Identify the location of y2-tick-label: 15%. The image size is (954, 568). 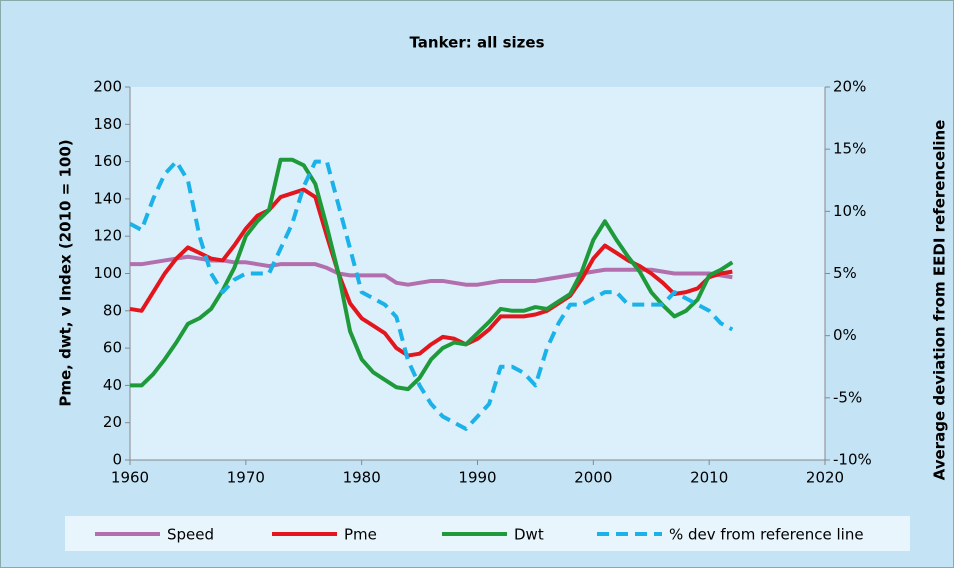
(849, 149).